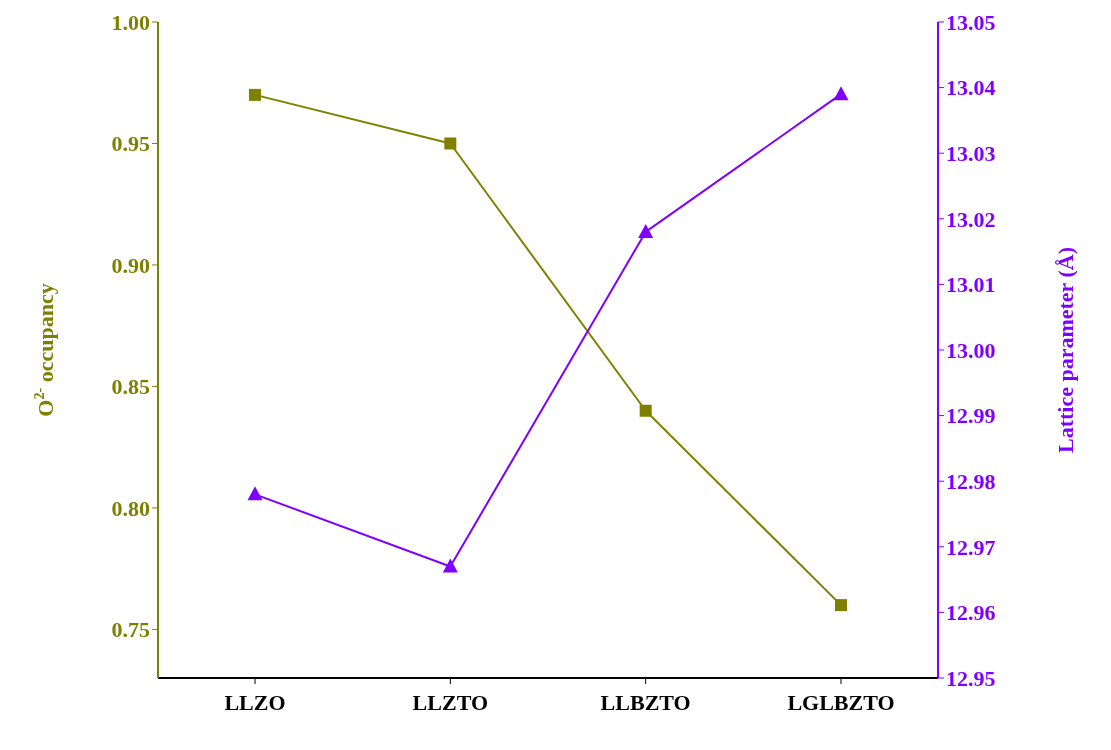 The height and width of the screenshot is (750, 1111). Describe the element at coordinates (130, 387) in the screenshot. I see `y-tick-label: 0.85` at that location.